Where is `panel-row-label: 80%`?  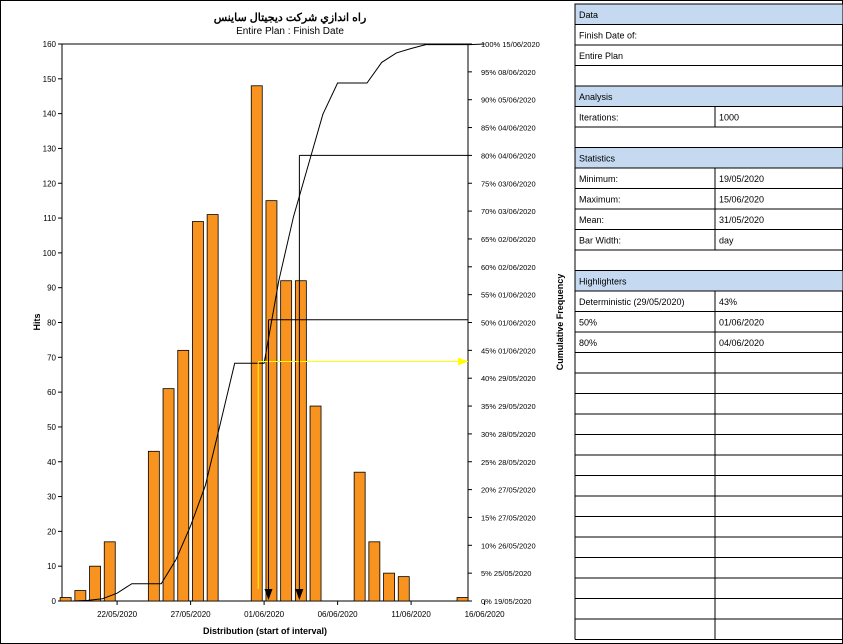
panel-row-label: 80% is located at coordinates (588, 343).